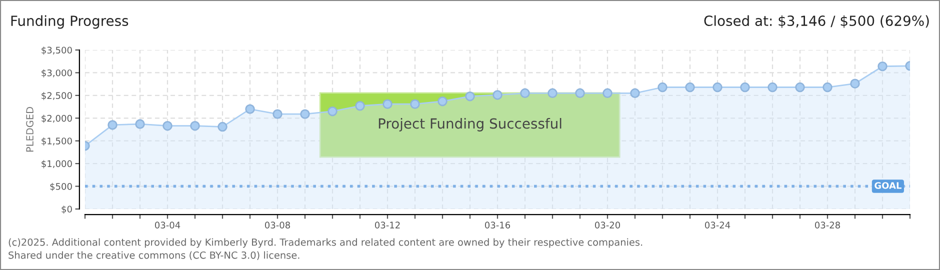 This screenshot has width=940, height=270. I want to click on y-tick-label: $500, so click(61, 187).